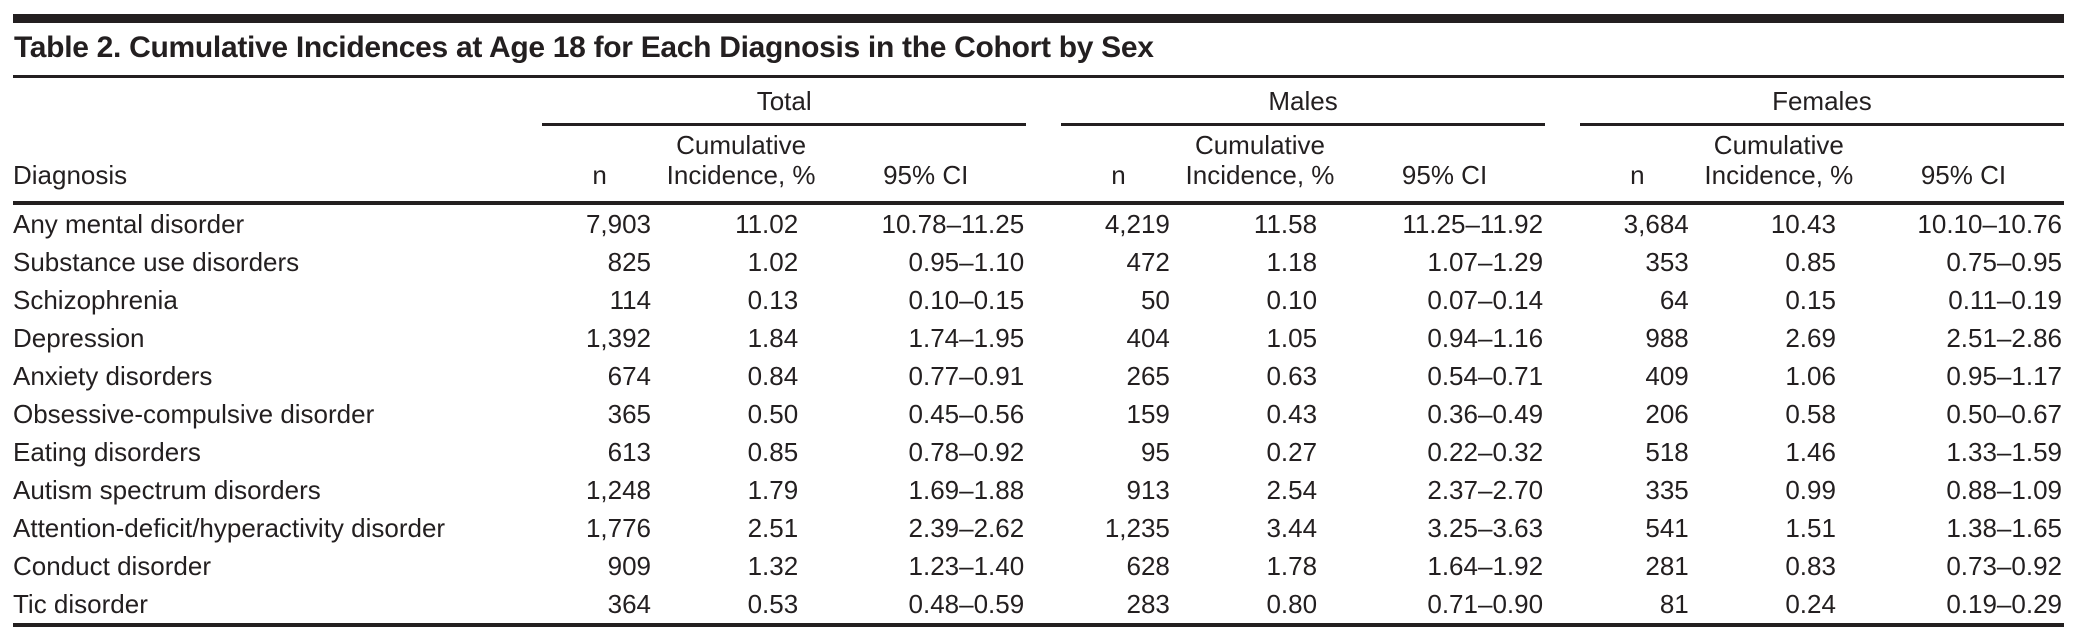 Image resolution: width=2077 pixels, height=644 pixels. I want to click on females-incidence-cell: 0.24, so click(1778, 605).